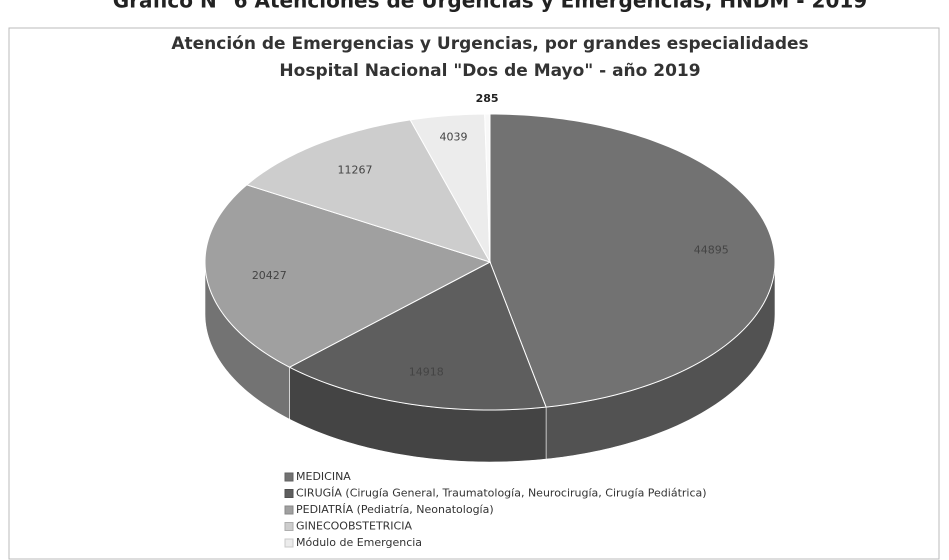 Image resolution: width=949 pixels, height=560 pixels. I want to click on legend-label: GINECOOBSTETRICIA, so click(354, 526).